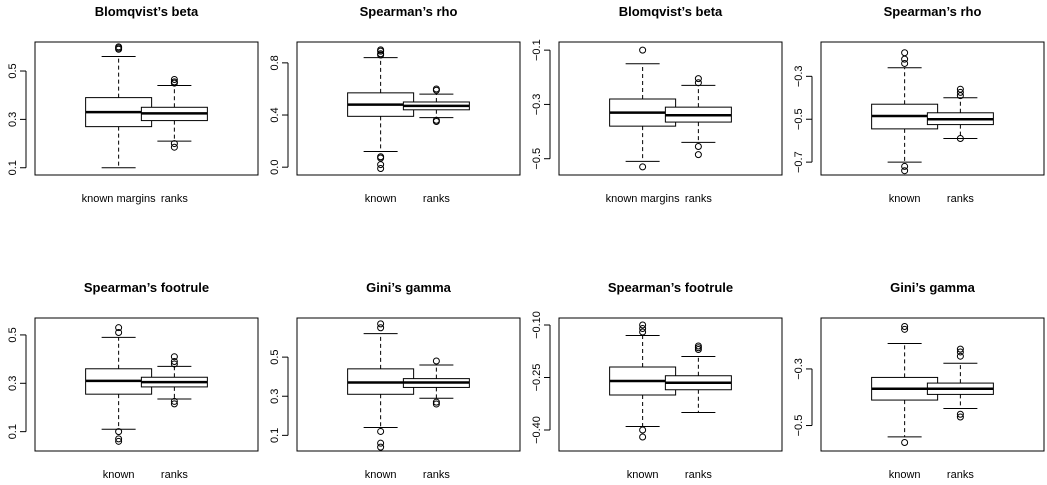 This screenshot has height=485, width=1047. I want to click on boxplot-panel: Spearman’s rho 0.0 0.4 0.8 known ranks, so click(395, 104).